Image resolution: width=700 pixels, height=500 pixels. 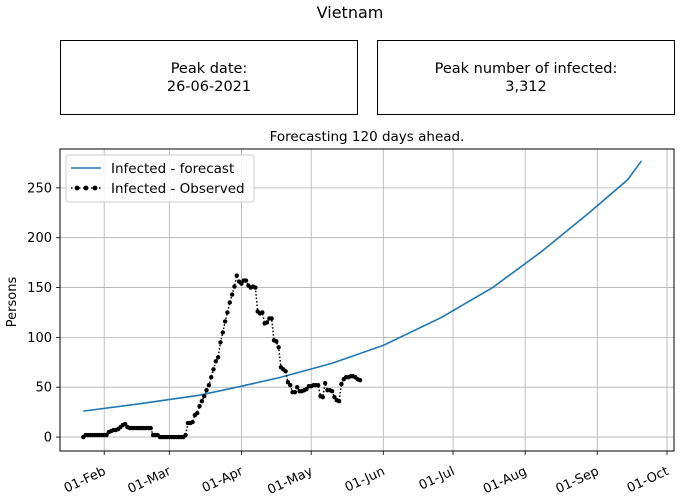 I want to click on legend: Infected - forecast Infected - Observed, so click(x=160, y=178).